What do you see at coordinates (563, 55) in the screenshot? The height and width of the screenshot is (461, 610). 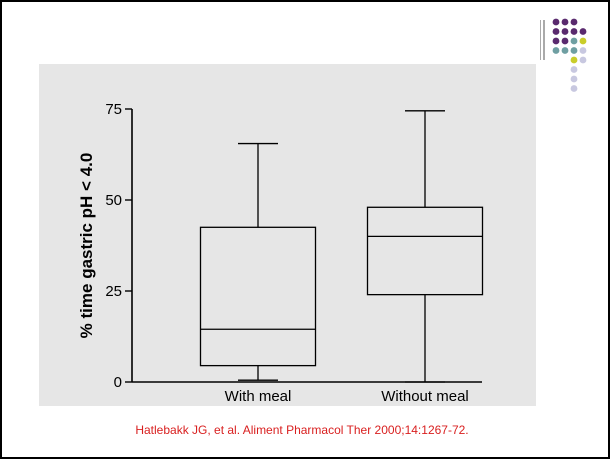 I see `decorative-dot-grid-icon` at bounding box center [563, 55].